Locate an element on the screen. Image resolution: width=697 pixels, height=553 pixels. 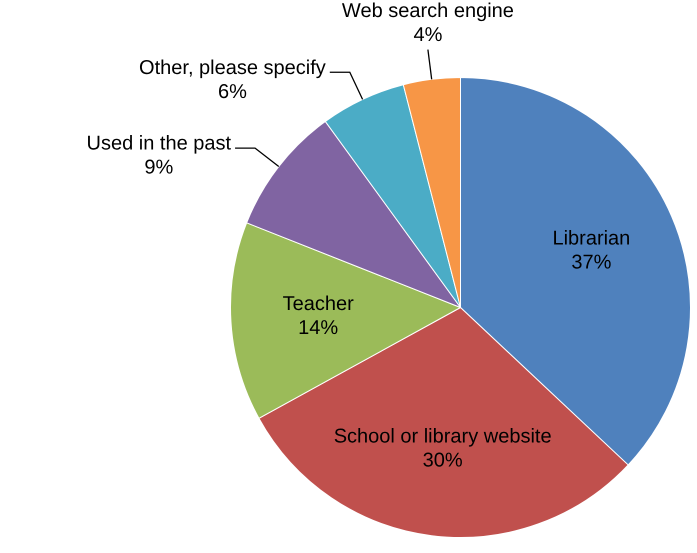
data-label: 37% is located at coordinates (591, 262).